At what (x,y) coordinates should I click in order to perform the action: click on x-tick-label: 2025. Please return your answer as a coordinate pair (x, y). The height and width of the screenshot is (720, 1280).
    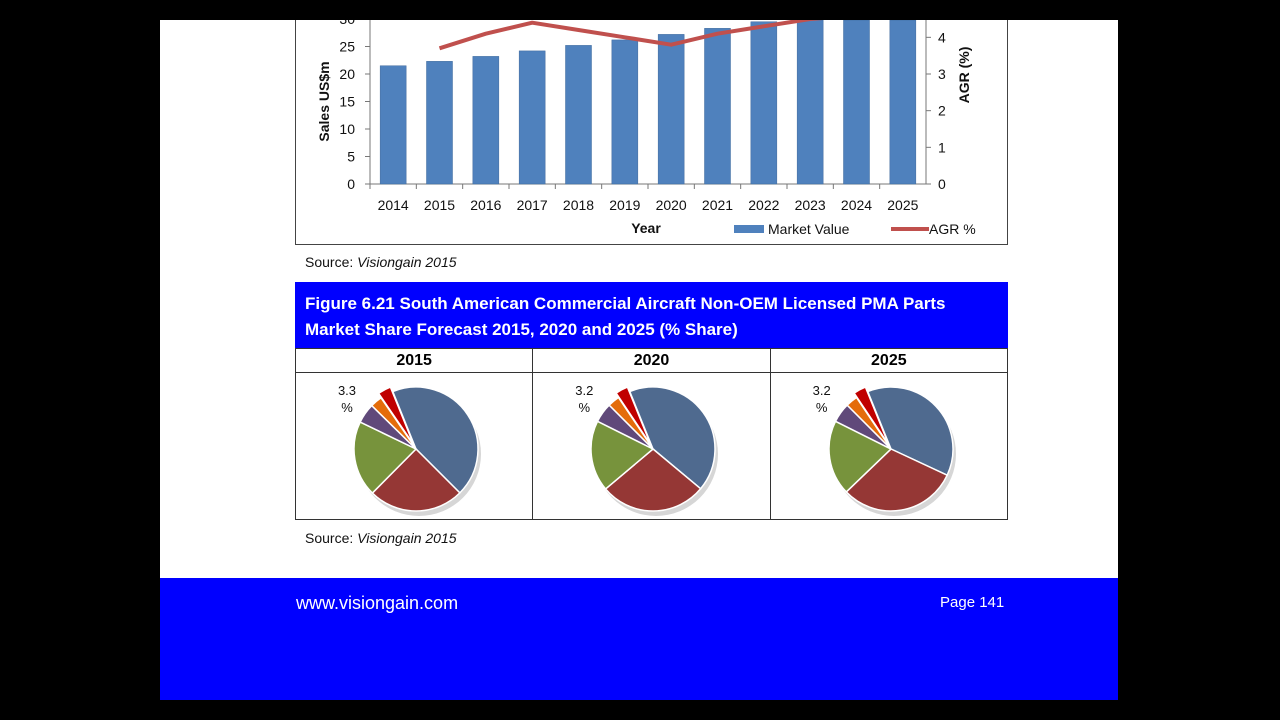
    Looking at the image, I should click on (902, 205).